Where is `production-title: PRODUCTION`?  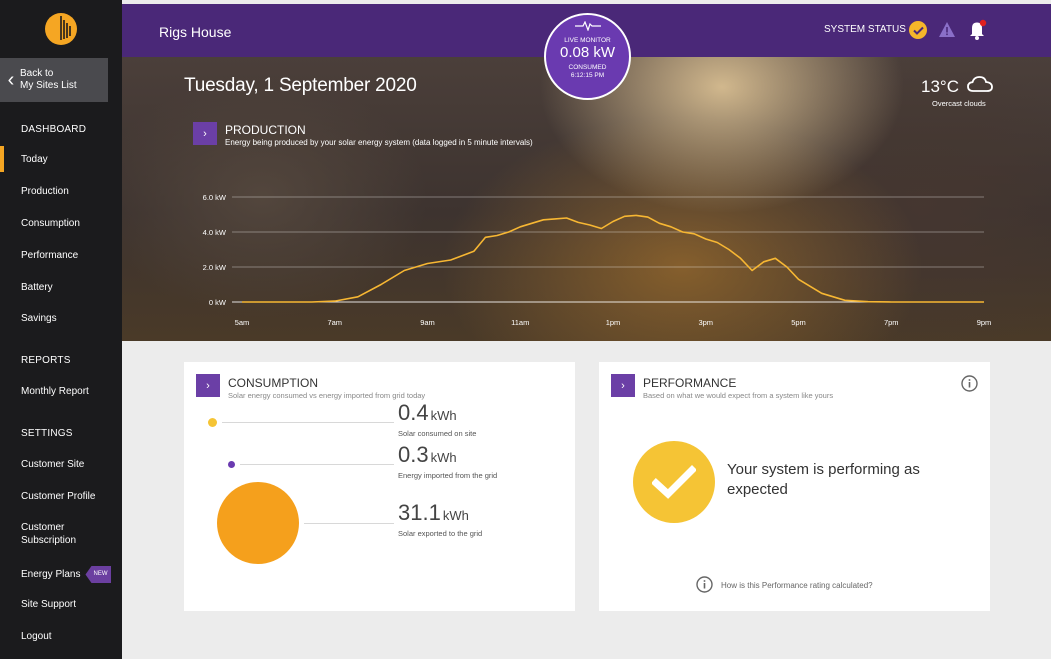 production-title: PRODUCTION is located at coordinates (265, 130).